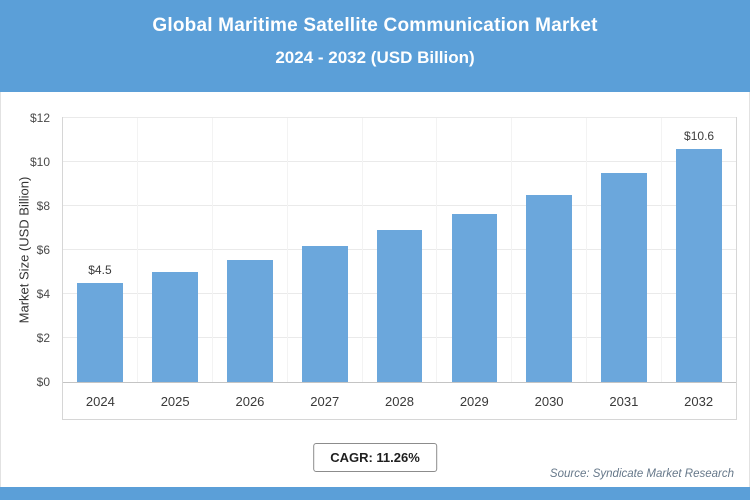  Describe the element at coordinates (699, 135) in the screenshot. I see `bar-value-label: $10.6` at that location.